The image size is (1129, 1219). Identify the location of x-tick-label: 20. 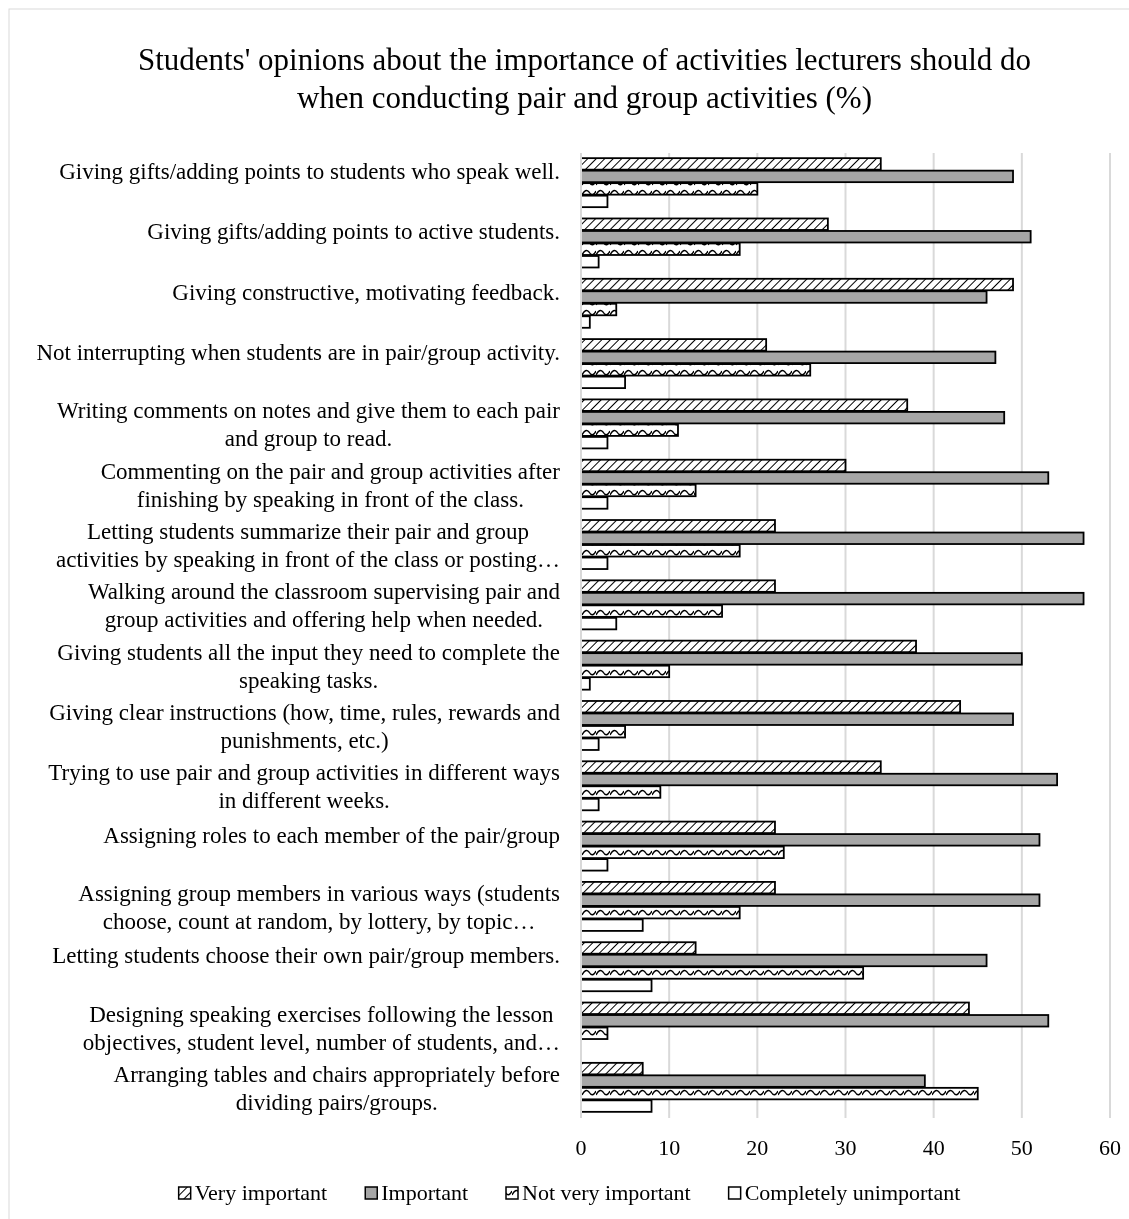
(757, 1147).